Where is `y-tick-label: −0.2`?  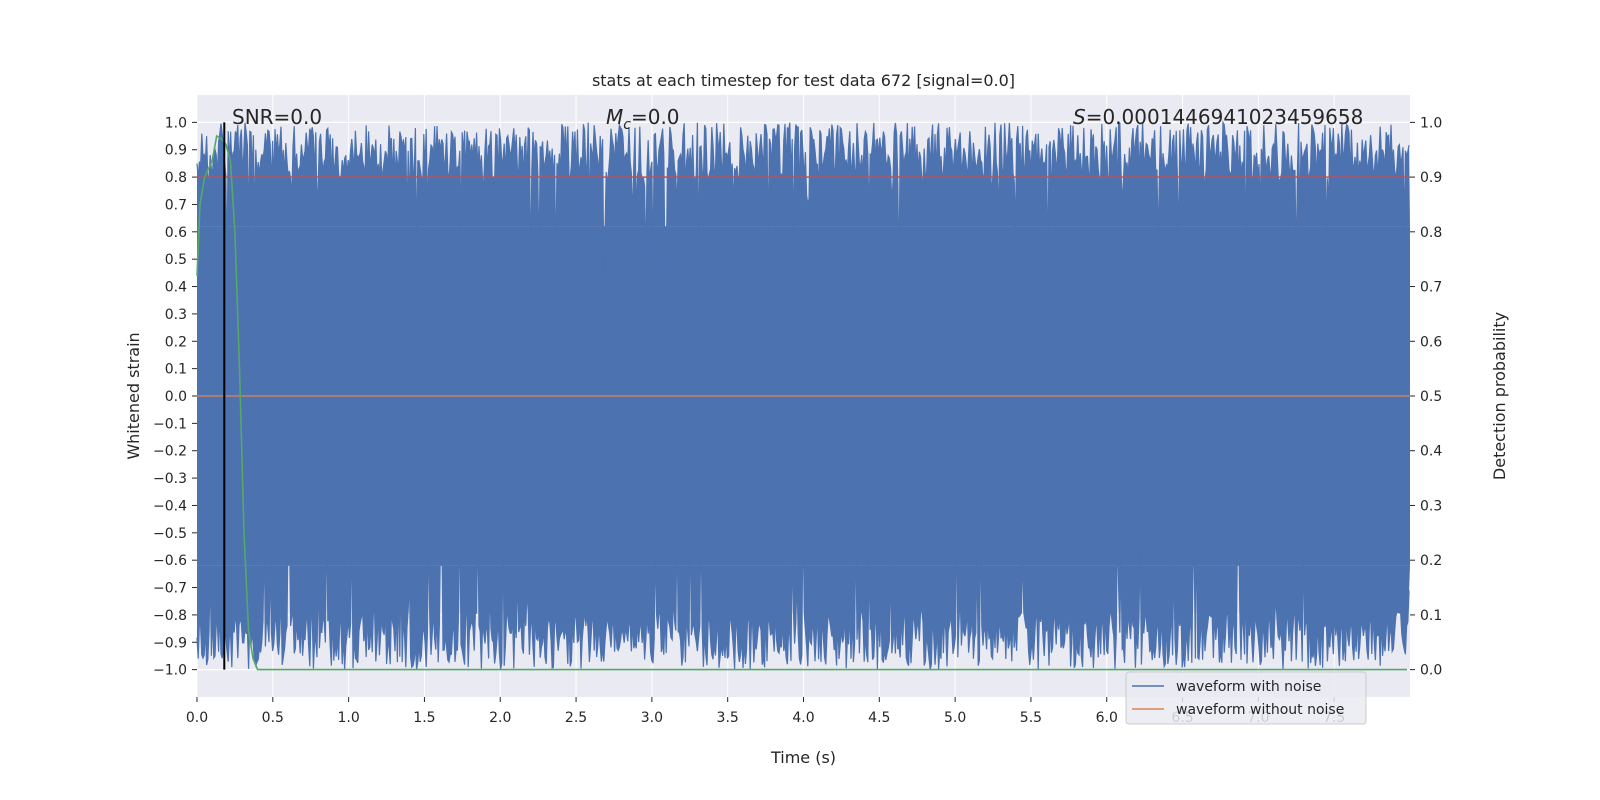 y-tick-label: −0.2 is located at coordinates (170, 452).